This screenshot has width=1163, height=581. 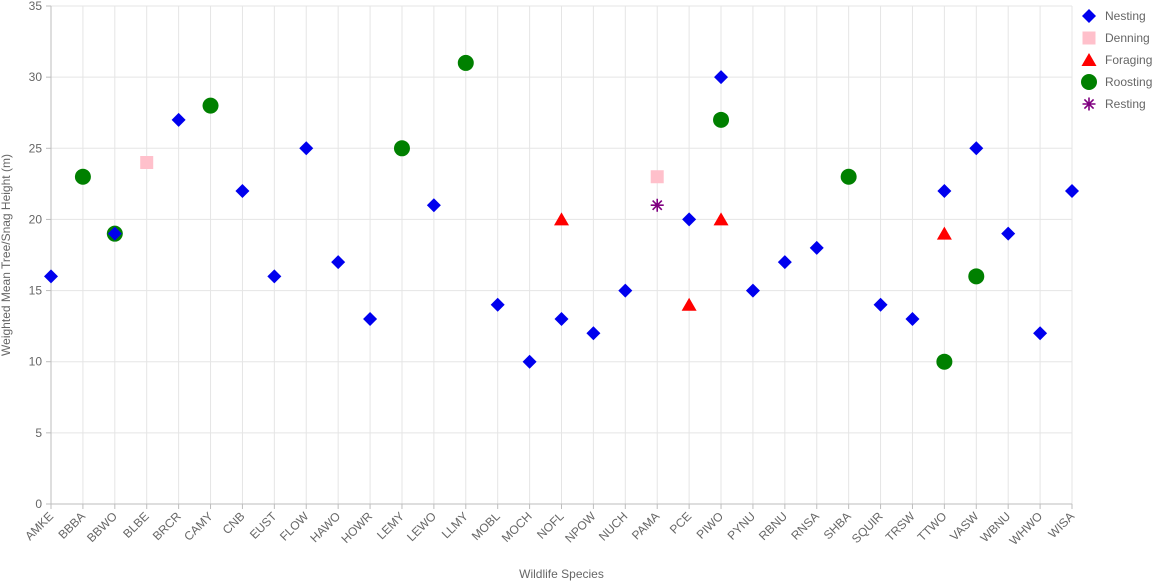 I want to click on x-tick-label: BLBE, so click(x=136, y=525).